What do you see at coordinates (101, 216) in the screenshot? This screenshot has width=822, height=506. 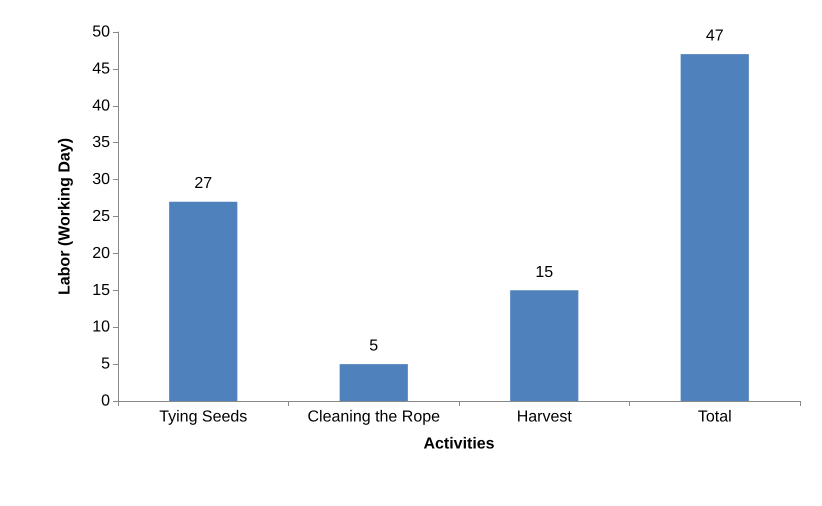 I see `y-tick-label: 25` at bounding box center [101, 216].